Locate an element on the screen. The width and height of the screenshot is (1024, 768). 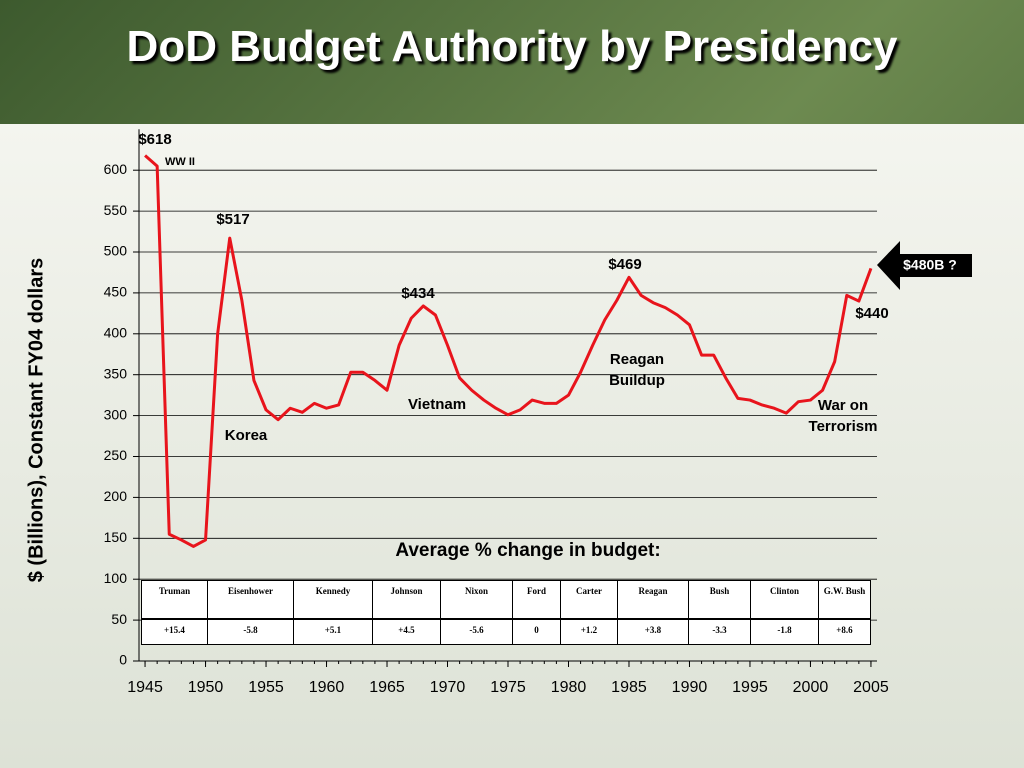
table-value: +1.2 is located at coordinates (589, 631).